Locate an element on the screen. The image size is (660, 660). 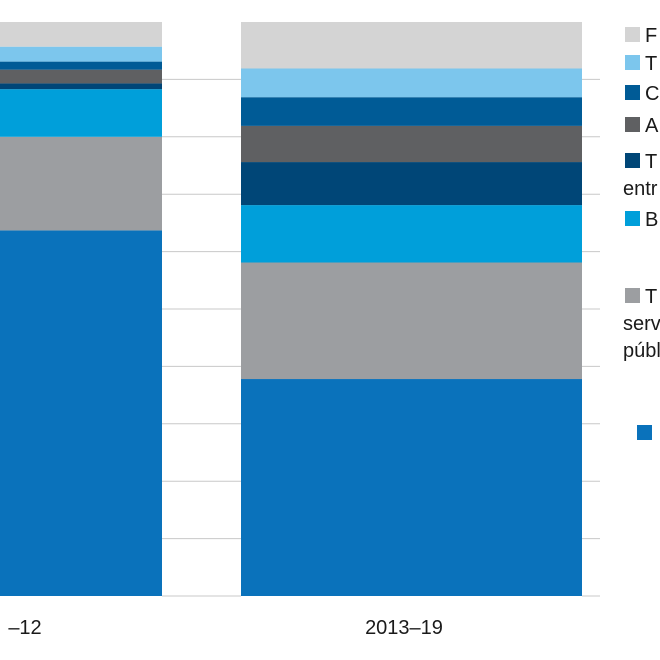
legend-label-6-line0: T is located at coordinates (651, 64).